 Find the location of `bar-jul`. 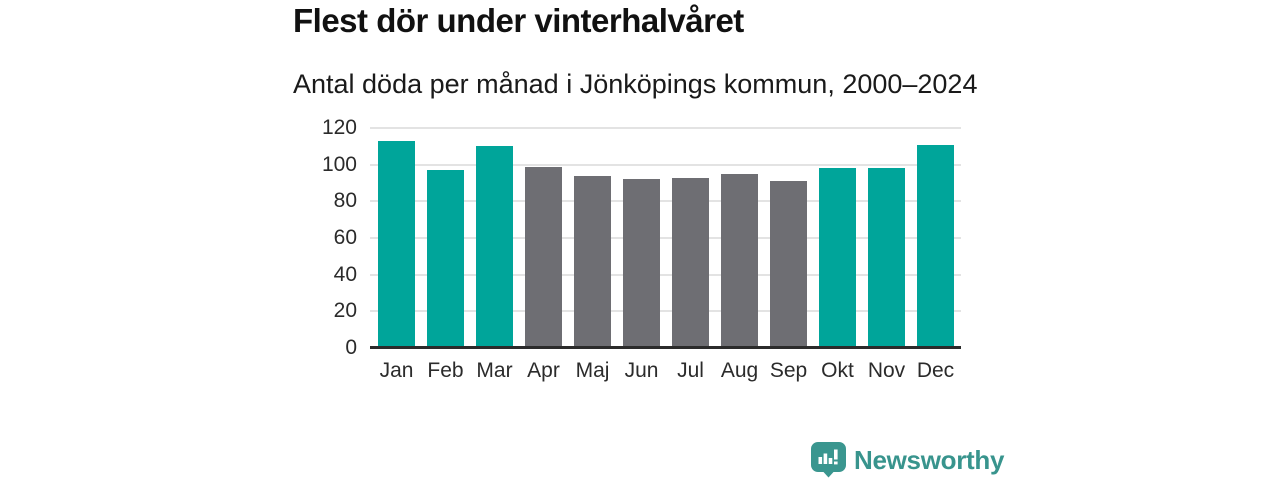

bar-jul is located at coordinates (690, 262).